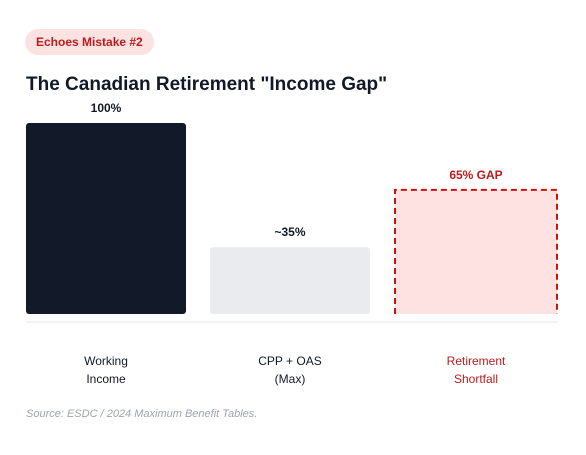  I want to click on category-label-working-income-line1: Working, so click(106, 361).